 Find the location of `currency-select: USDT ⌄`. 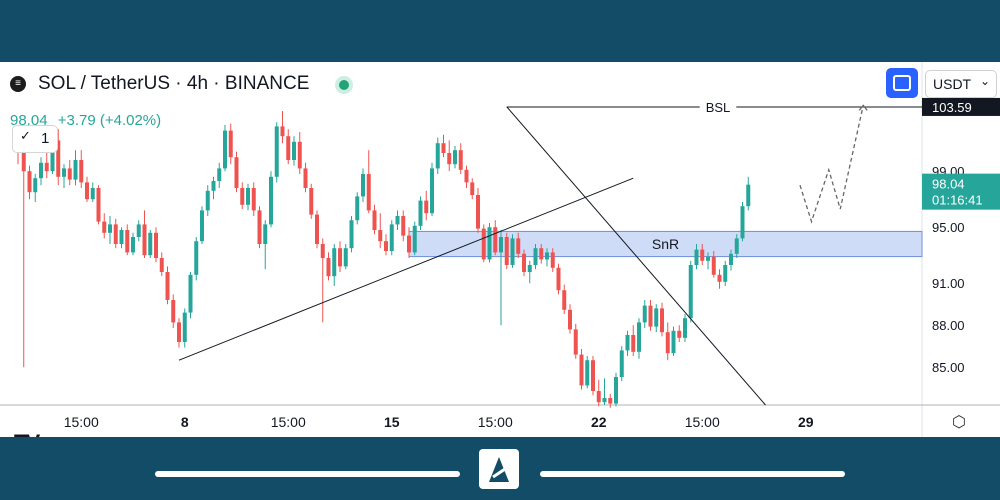

currency-select: USDT ⌄ is located at coordinates (961, 84).